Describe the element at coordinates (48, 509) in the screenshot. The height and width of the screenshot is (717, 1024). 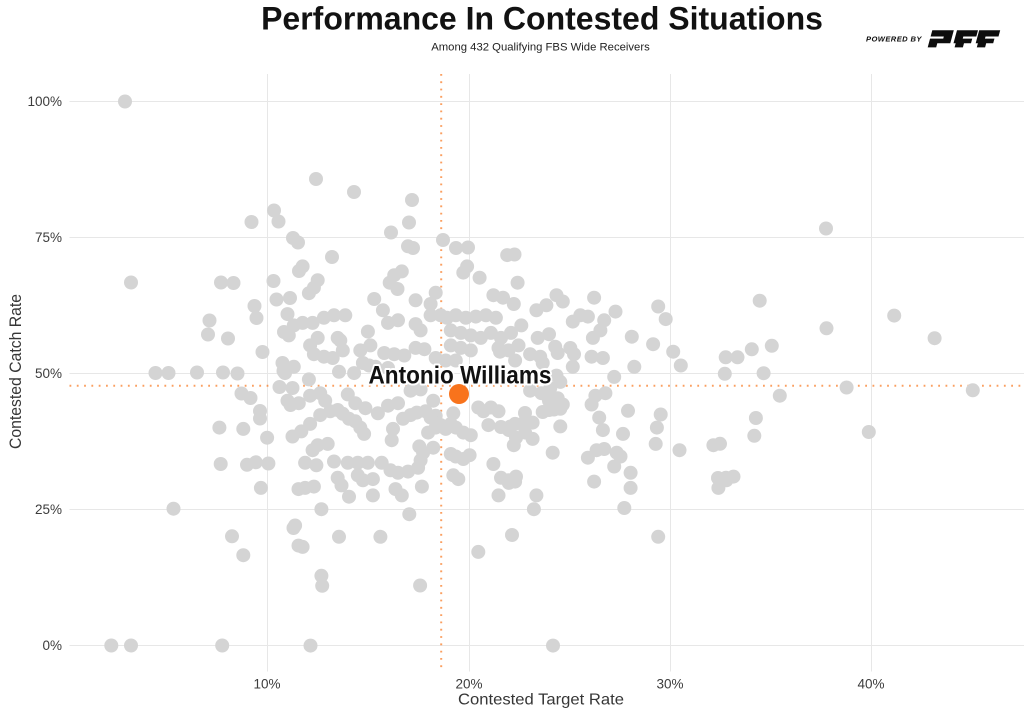
I see `svg-text: 25%` at that location.